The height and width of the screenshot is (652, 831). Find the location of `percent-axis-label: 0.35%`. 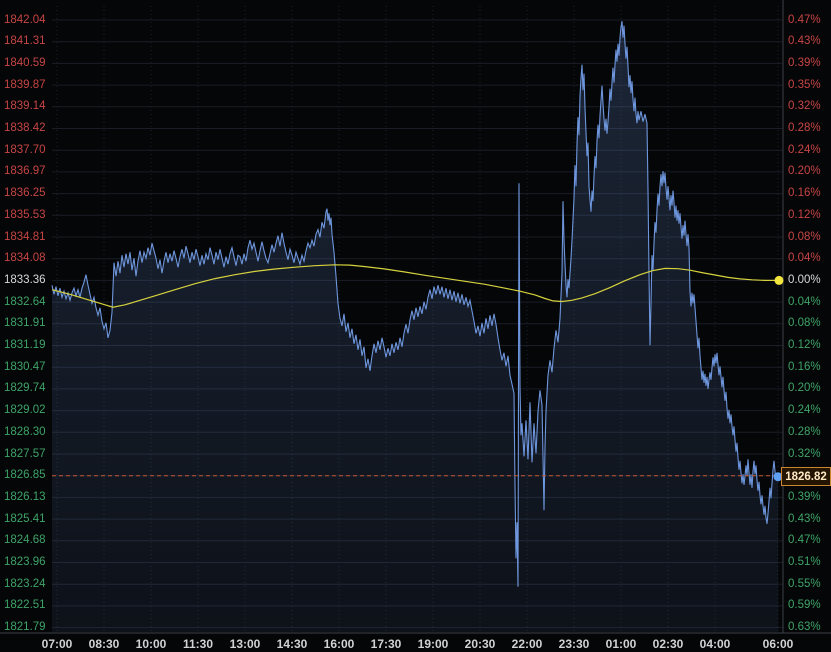

percent-axis-label: 0.35% is located at coordinates (804, 84).